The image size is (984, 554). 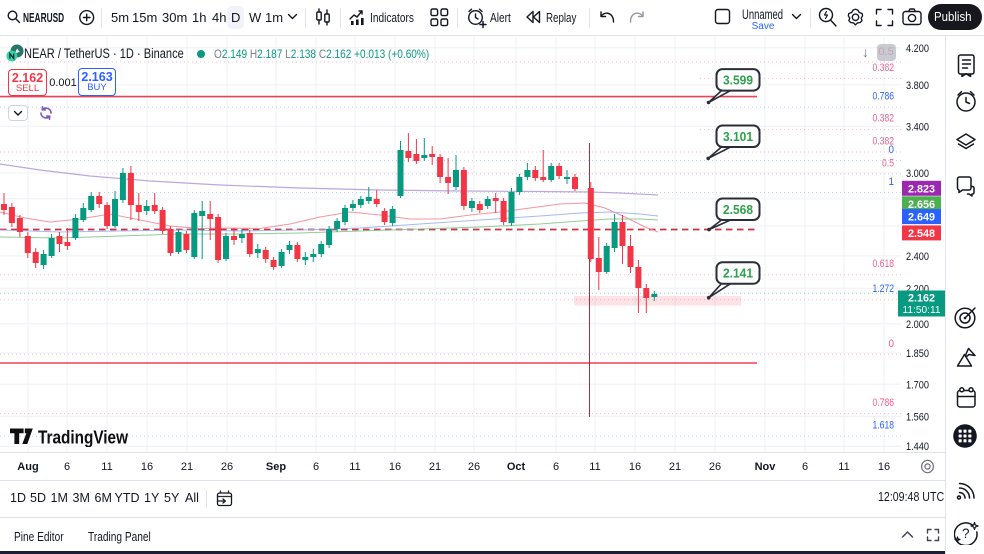 I want to click on svg-text: 3.800, so click(x=917, y=86).